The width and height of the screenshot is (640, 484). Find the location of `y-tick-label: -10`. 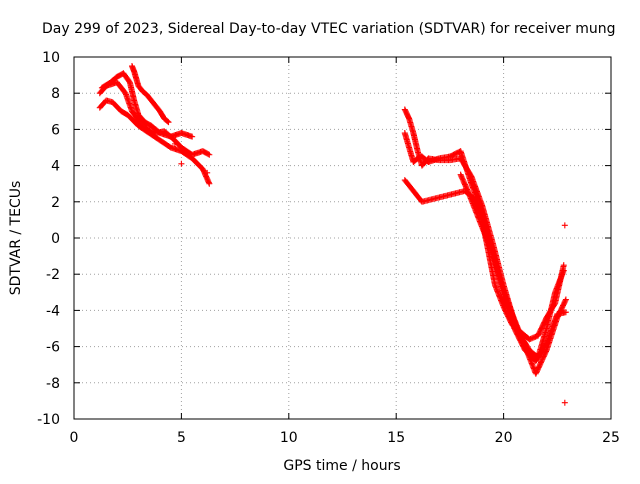

y-tick-label: -10 is located at coordinates (48, 420).